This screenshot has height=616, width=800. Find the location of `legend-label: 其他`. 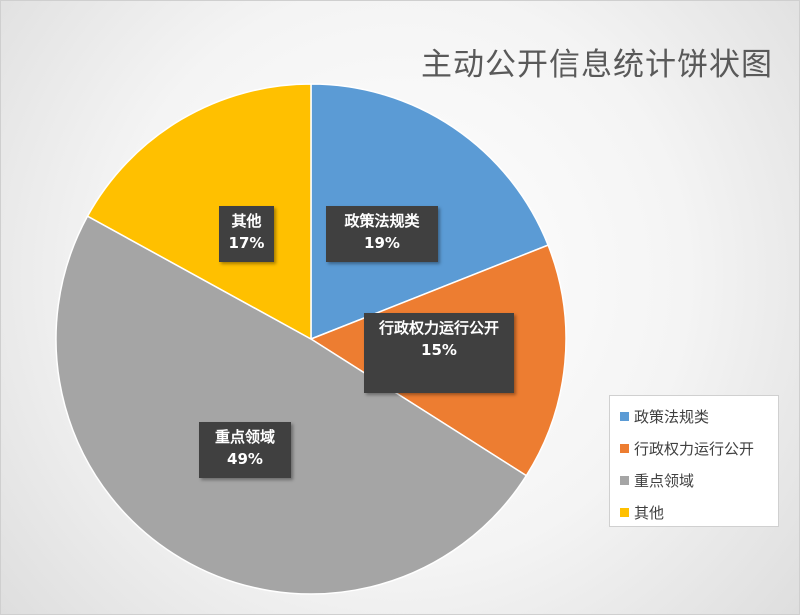

legend-label: 其他 is located at coordinates (649, 512).